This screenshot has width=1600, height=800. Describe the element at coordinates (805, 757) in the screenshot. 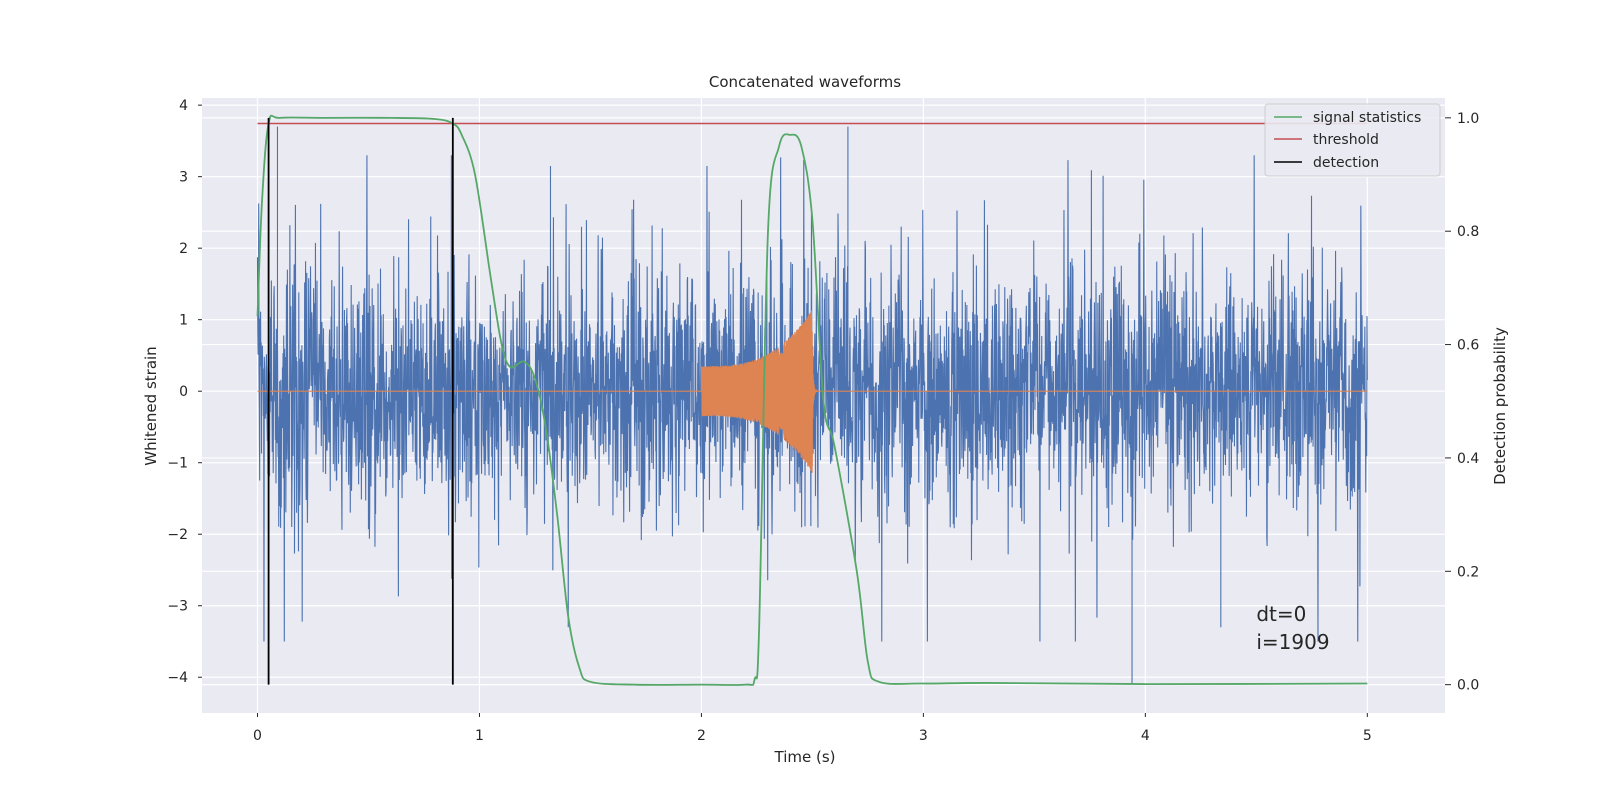

I see `x-axis-label: Time (s)` at that location.